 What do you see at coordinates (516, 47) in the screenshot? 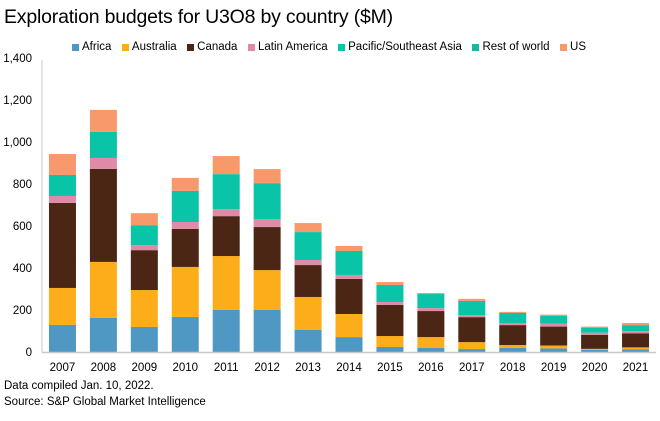
I see `legend-label: Rest of world` at bounding box center [516, 47].